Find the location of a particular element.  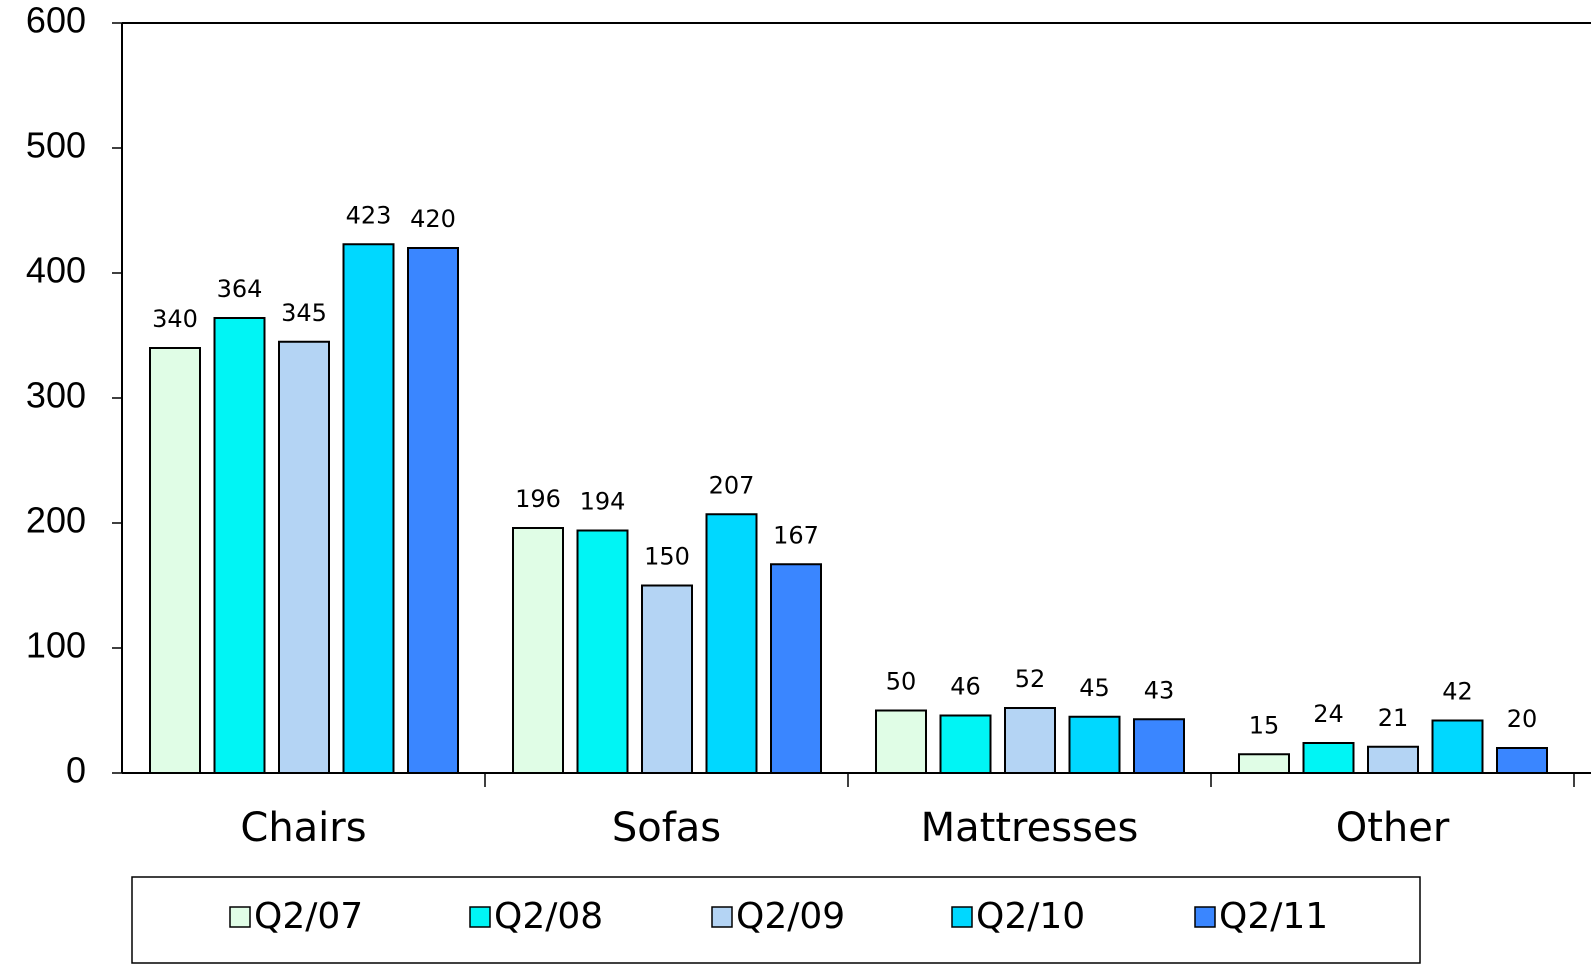

value-label: 24 is located at coordinates (1328, 714).